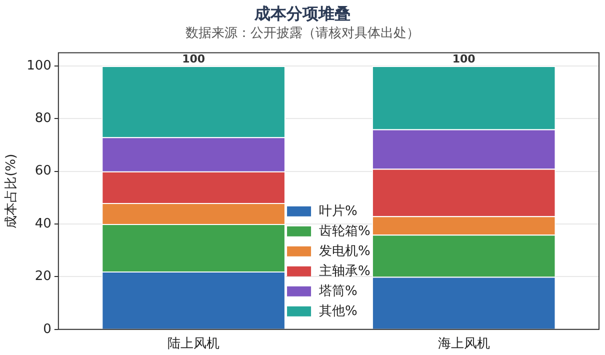  What do you see at coordinates (43, 118) in the screenshot?
I see `y-tick-label: 80` at bounding box center [43, 118].